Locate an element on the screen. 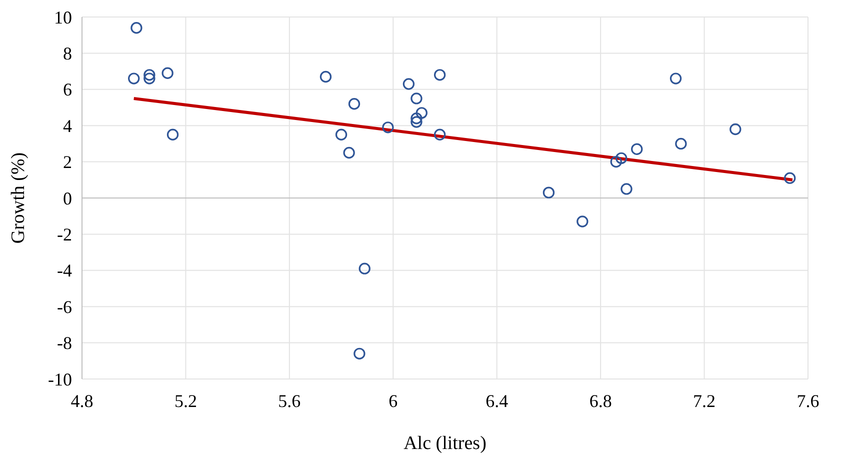  y-axis-title: Growth (%) is located at coordinates (18, 198).